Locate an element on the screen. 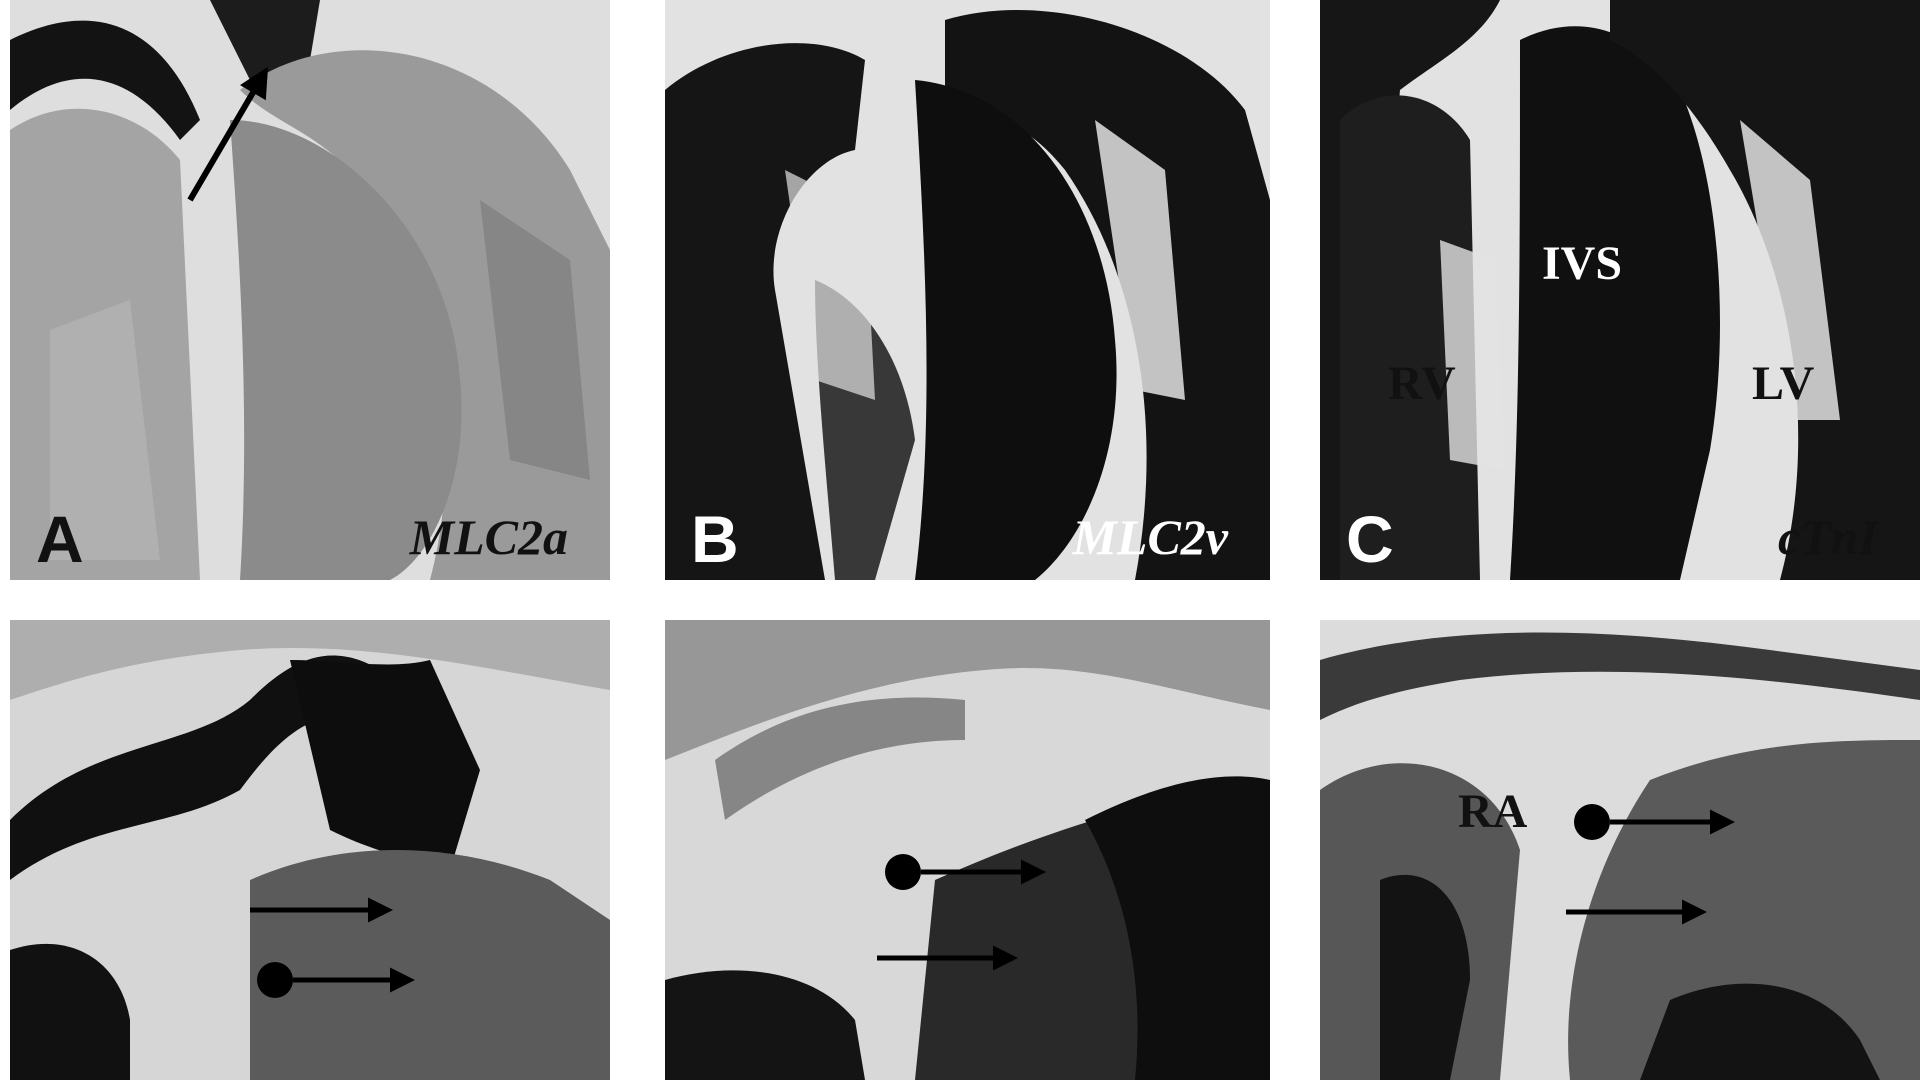  panel-c-bottom-label-ra: RA is located at coordinates (1493, 811).